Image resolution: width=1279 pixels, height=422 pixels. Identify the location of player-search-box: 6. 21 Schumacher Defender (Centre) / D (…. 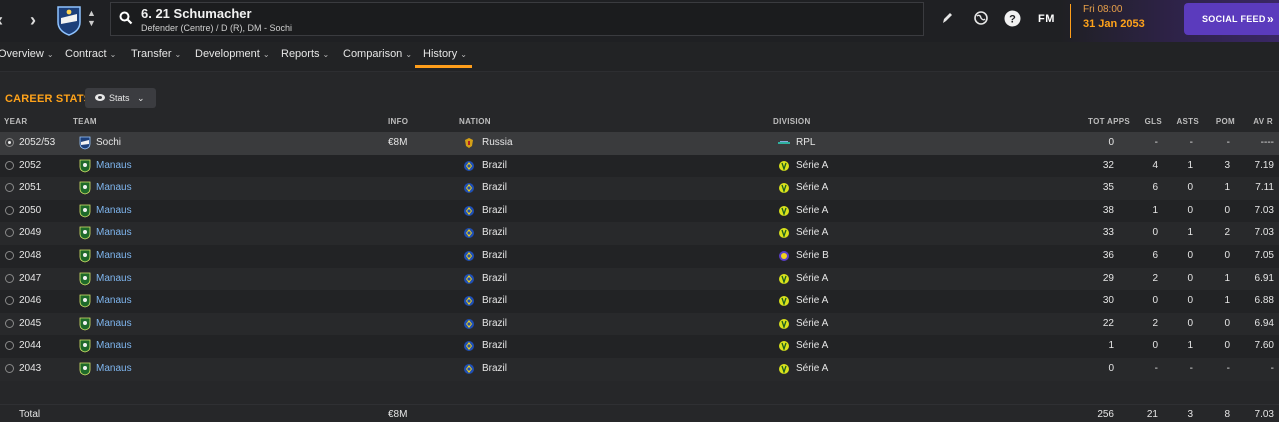
(517, 19).